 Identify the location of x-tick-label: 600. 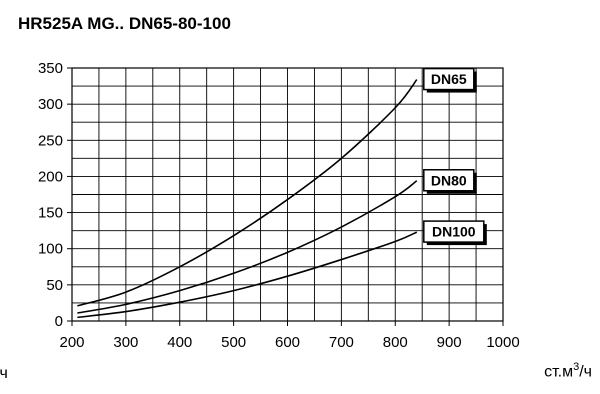
(287, 342).